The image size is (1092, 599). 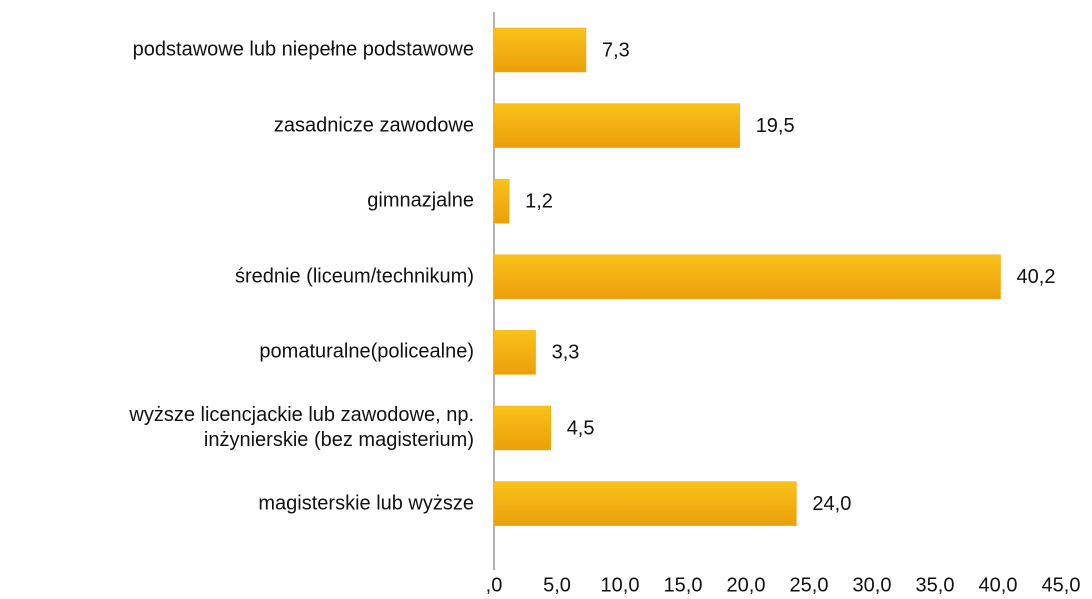 I want to click on x-tick-label: 15,0, so click(x=683, y=585).